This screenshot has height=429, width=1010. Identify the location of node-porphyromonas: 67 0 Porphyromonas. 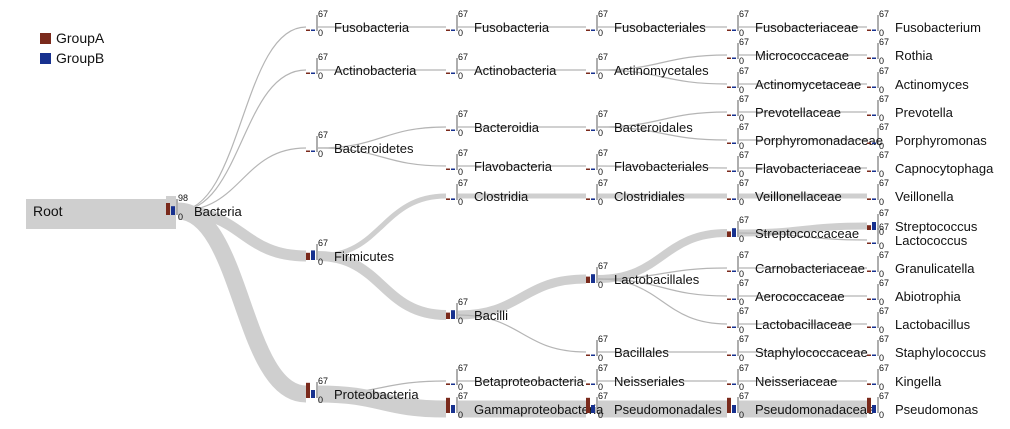
(927, 136).